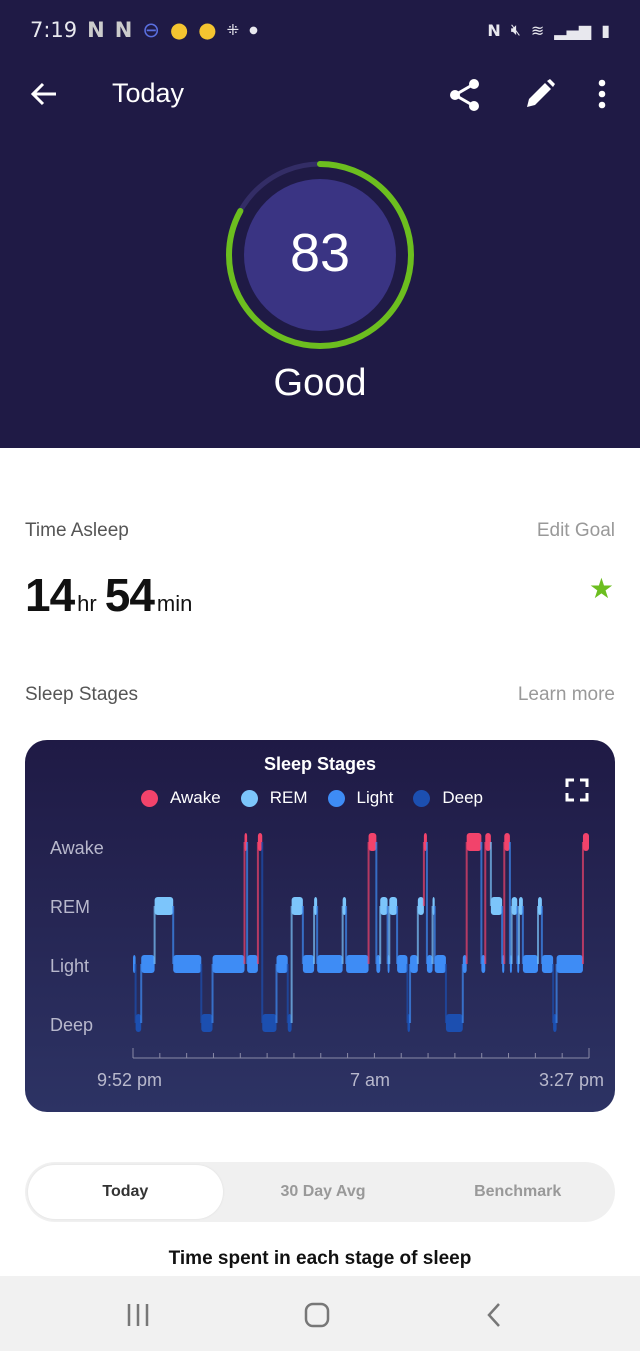 The width and height of the screenshot is (640, 1351). I want to click on tab-benchmark: Benchmark, so click(518, 1191).